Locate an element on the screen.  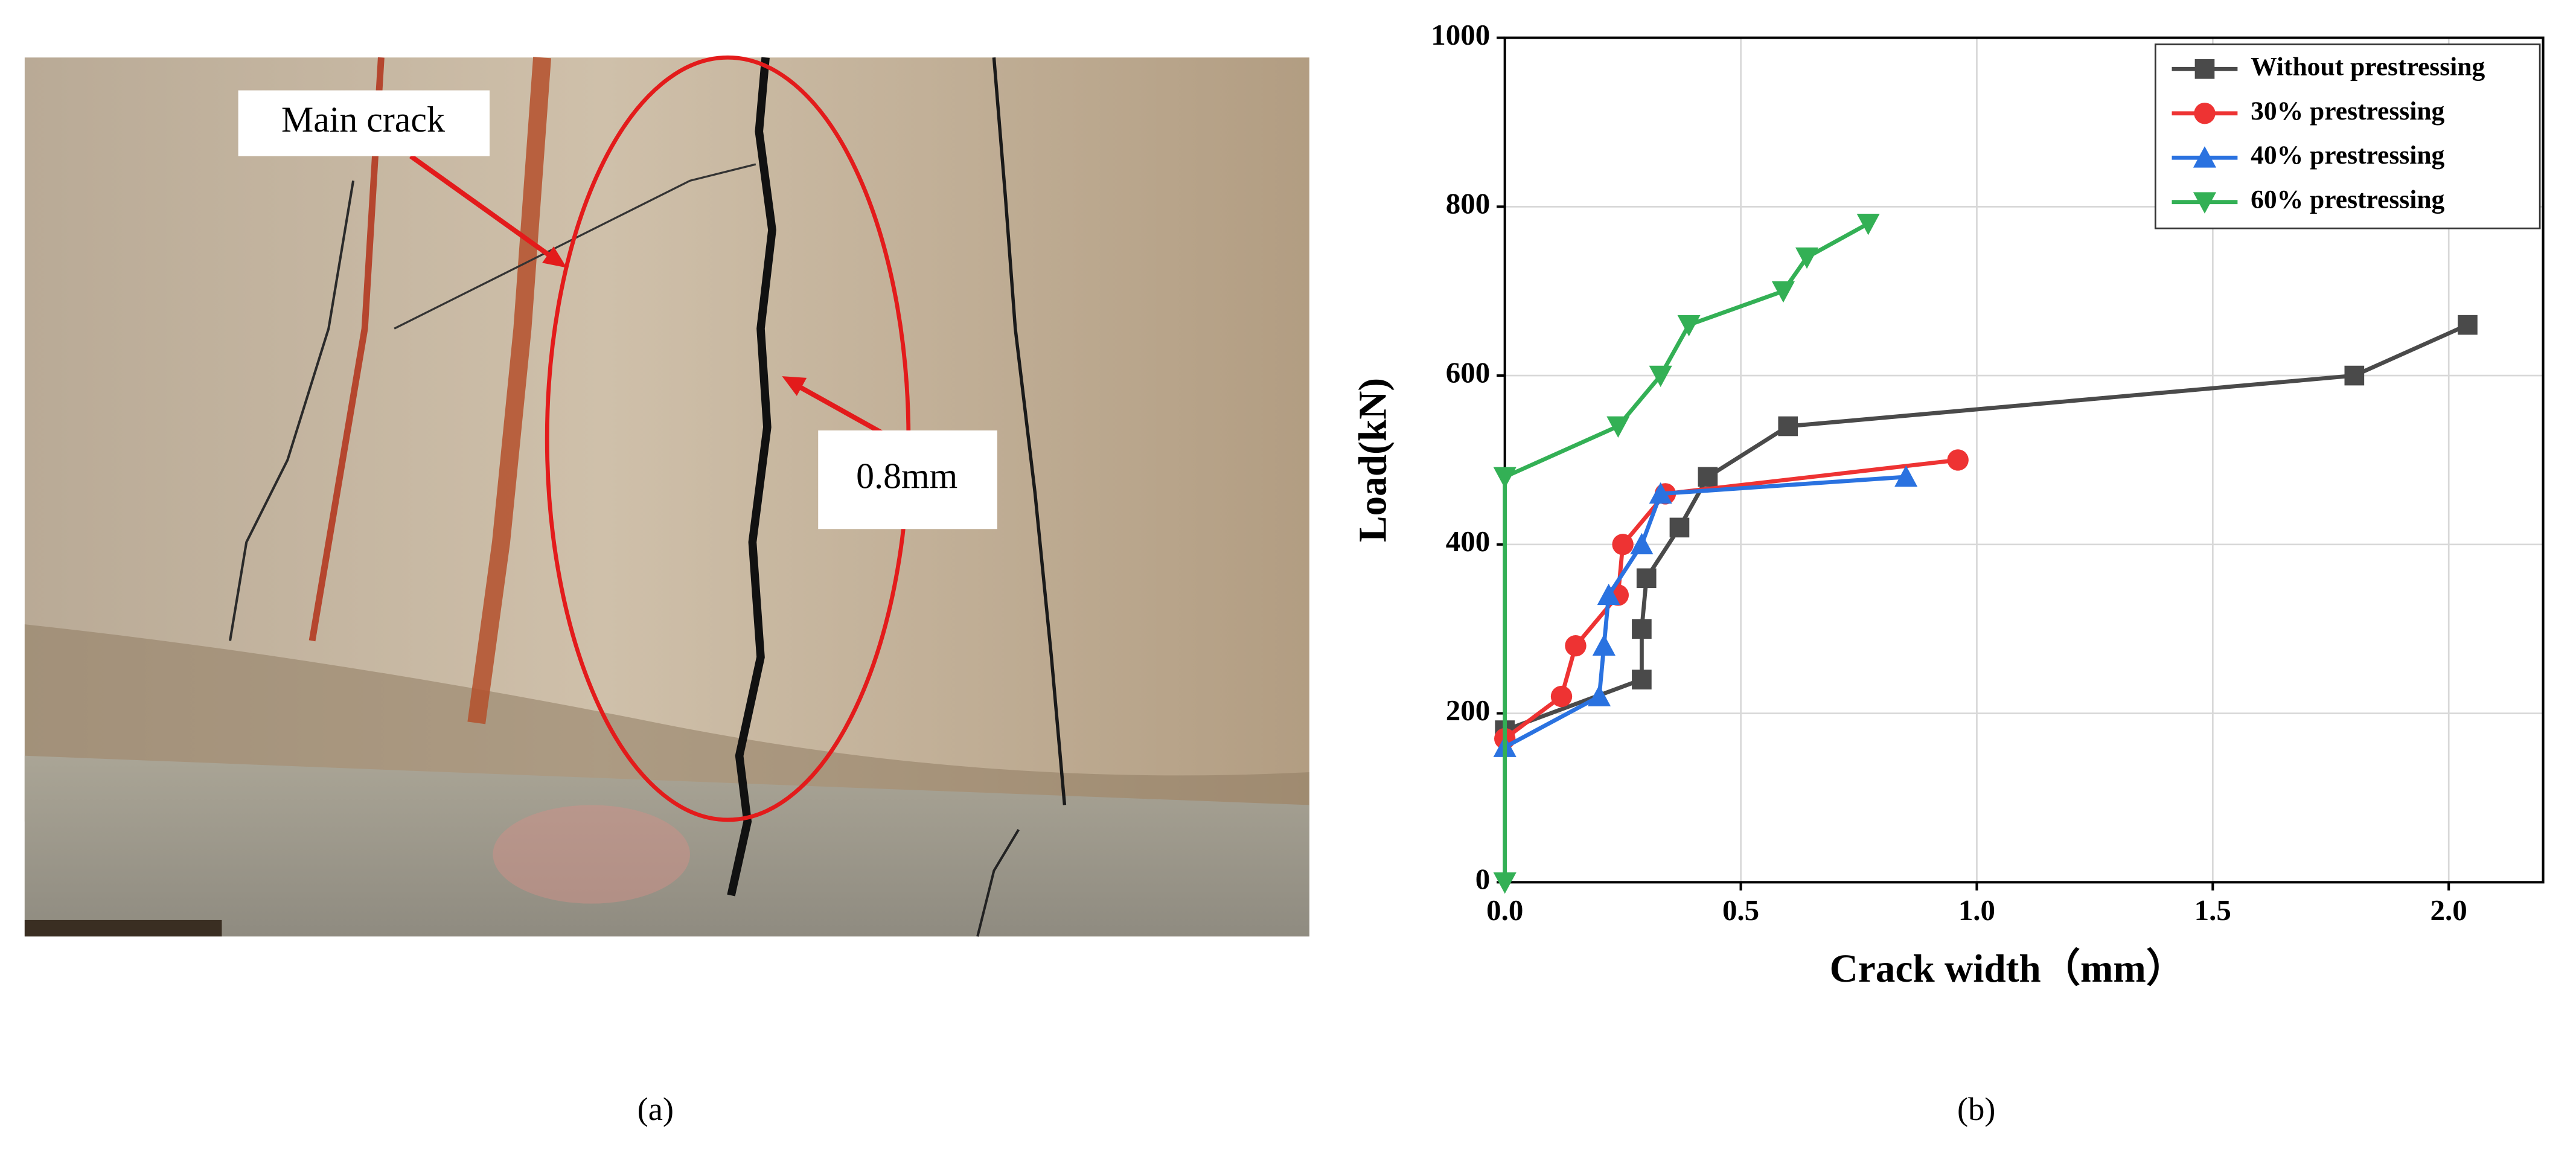
caption: (b) is located at coordinates (1976, 1109).